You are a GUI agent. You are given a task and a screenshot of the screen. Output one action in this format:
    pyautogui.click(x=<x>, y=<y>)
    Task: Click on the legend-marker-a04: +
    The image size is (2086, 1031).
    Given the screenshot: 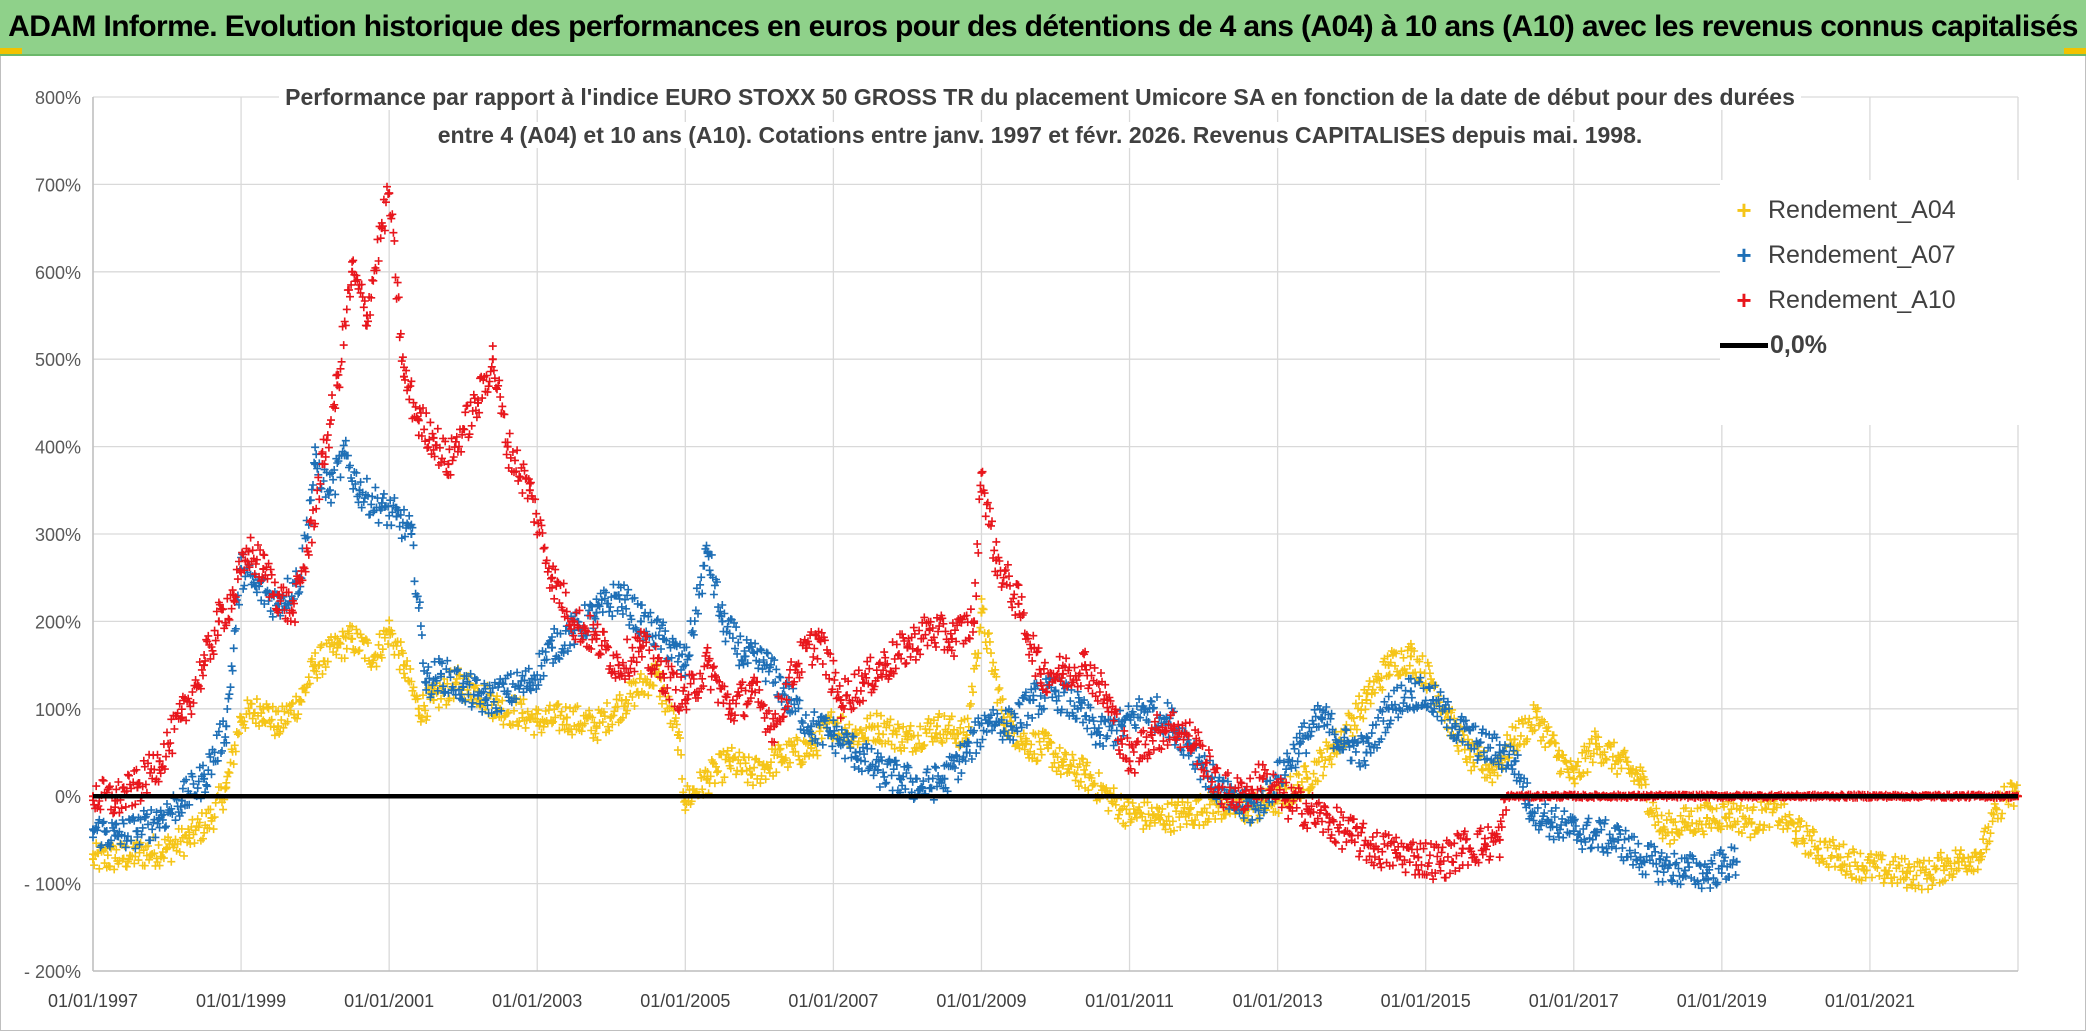 What is the action you would take?
    pyautogui.click(x=1744, y=209)
    